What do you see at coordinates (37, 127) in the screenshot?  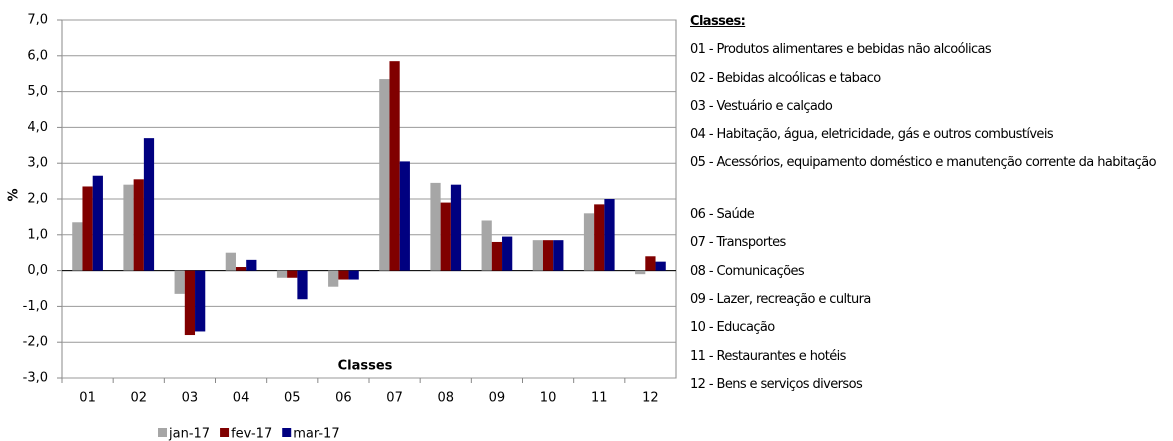 I see `y-tick-label: 4,0` at bounding box center [37, 127].